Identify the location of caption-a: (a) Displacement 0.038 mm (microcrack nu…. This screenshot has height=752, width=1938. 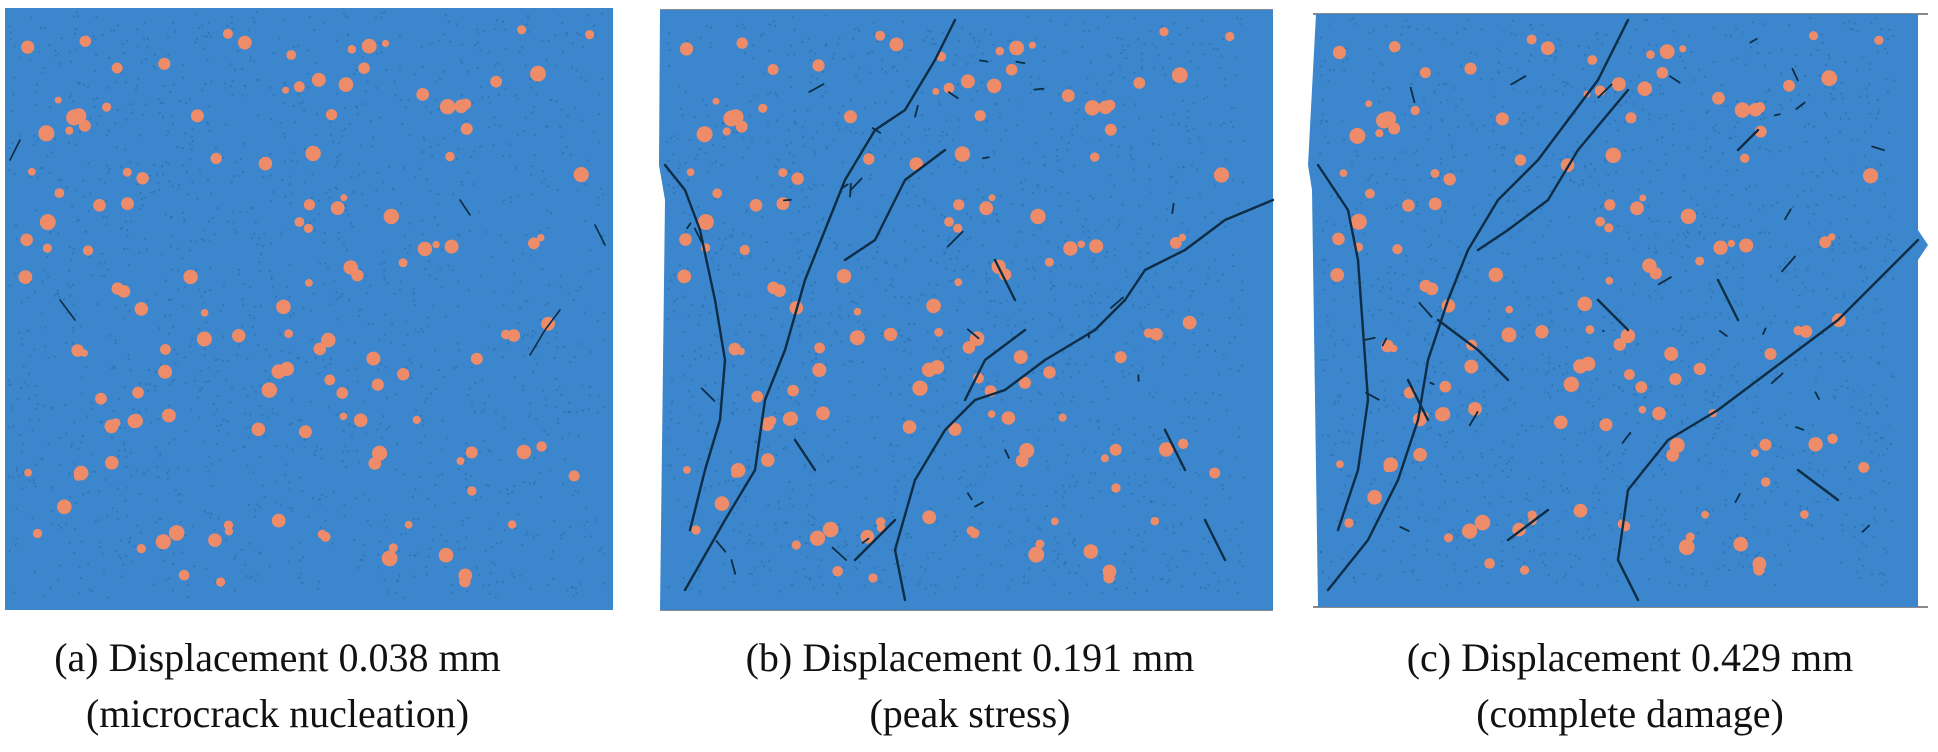
(277, 686).